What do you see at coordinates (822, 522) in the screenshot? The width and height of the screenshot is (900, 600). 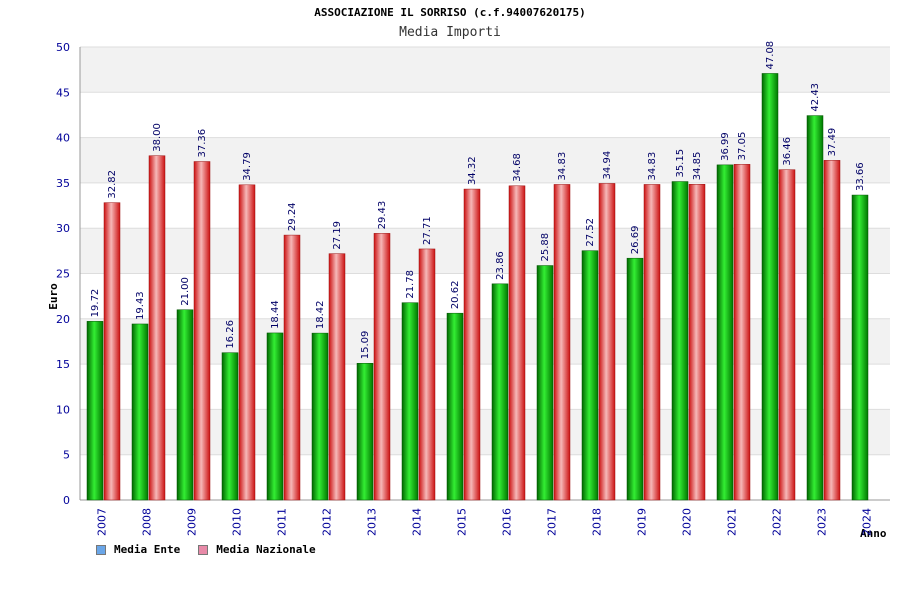 I see `x-tick-label: 2023` at bounding box center [822, 522].